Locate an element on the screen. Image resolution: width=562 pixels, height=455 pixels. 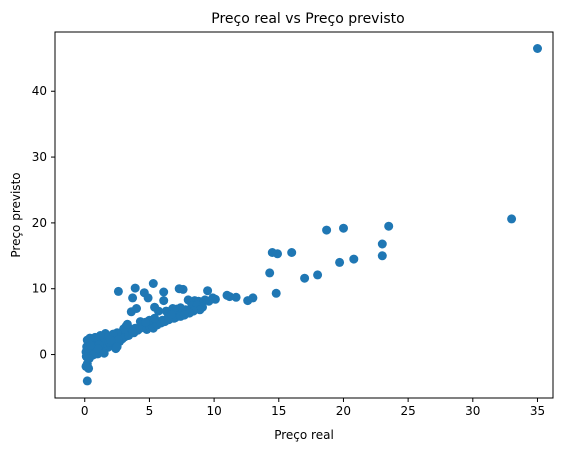
y-tick-label: 30 is located at coordinates (39, 157).